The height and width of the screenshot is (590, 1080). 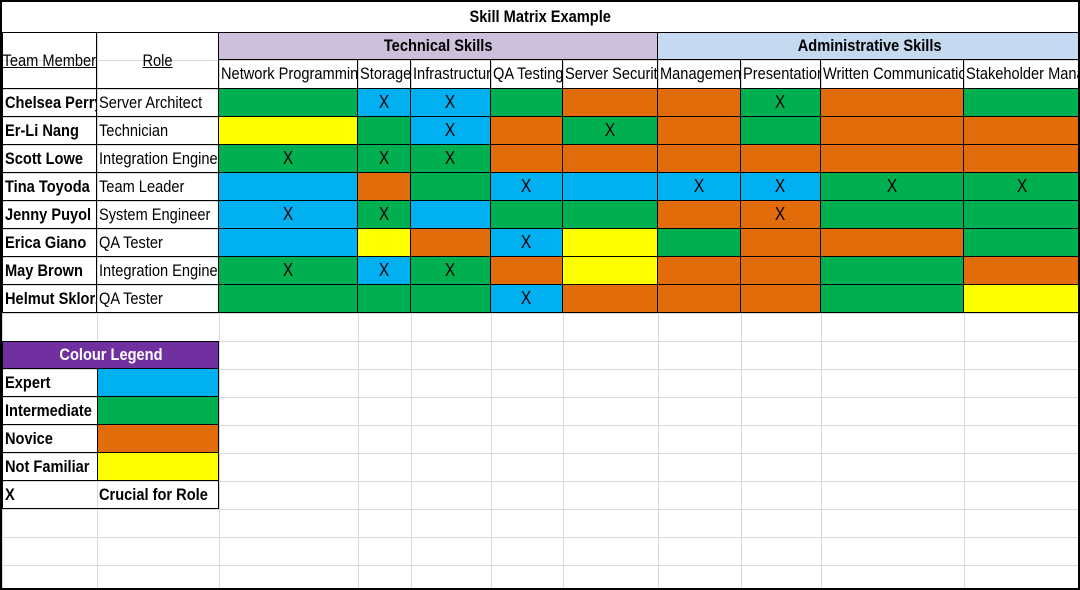 What do you see at coordinates (49, 60) in the screenshot?
I see `header-team-member: Team Member` at bounding box center [49, 60].